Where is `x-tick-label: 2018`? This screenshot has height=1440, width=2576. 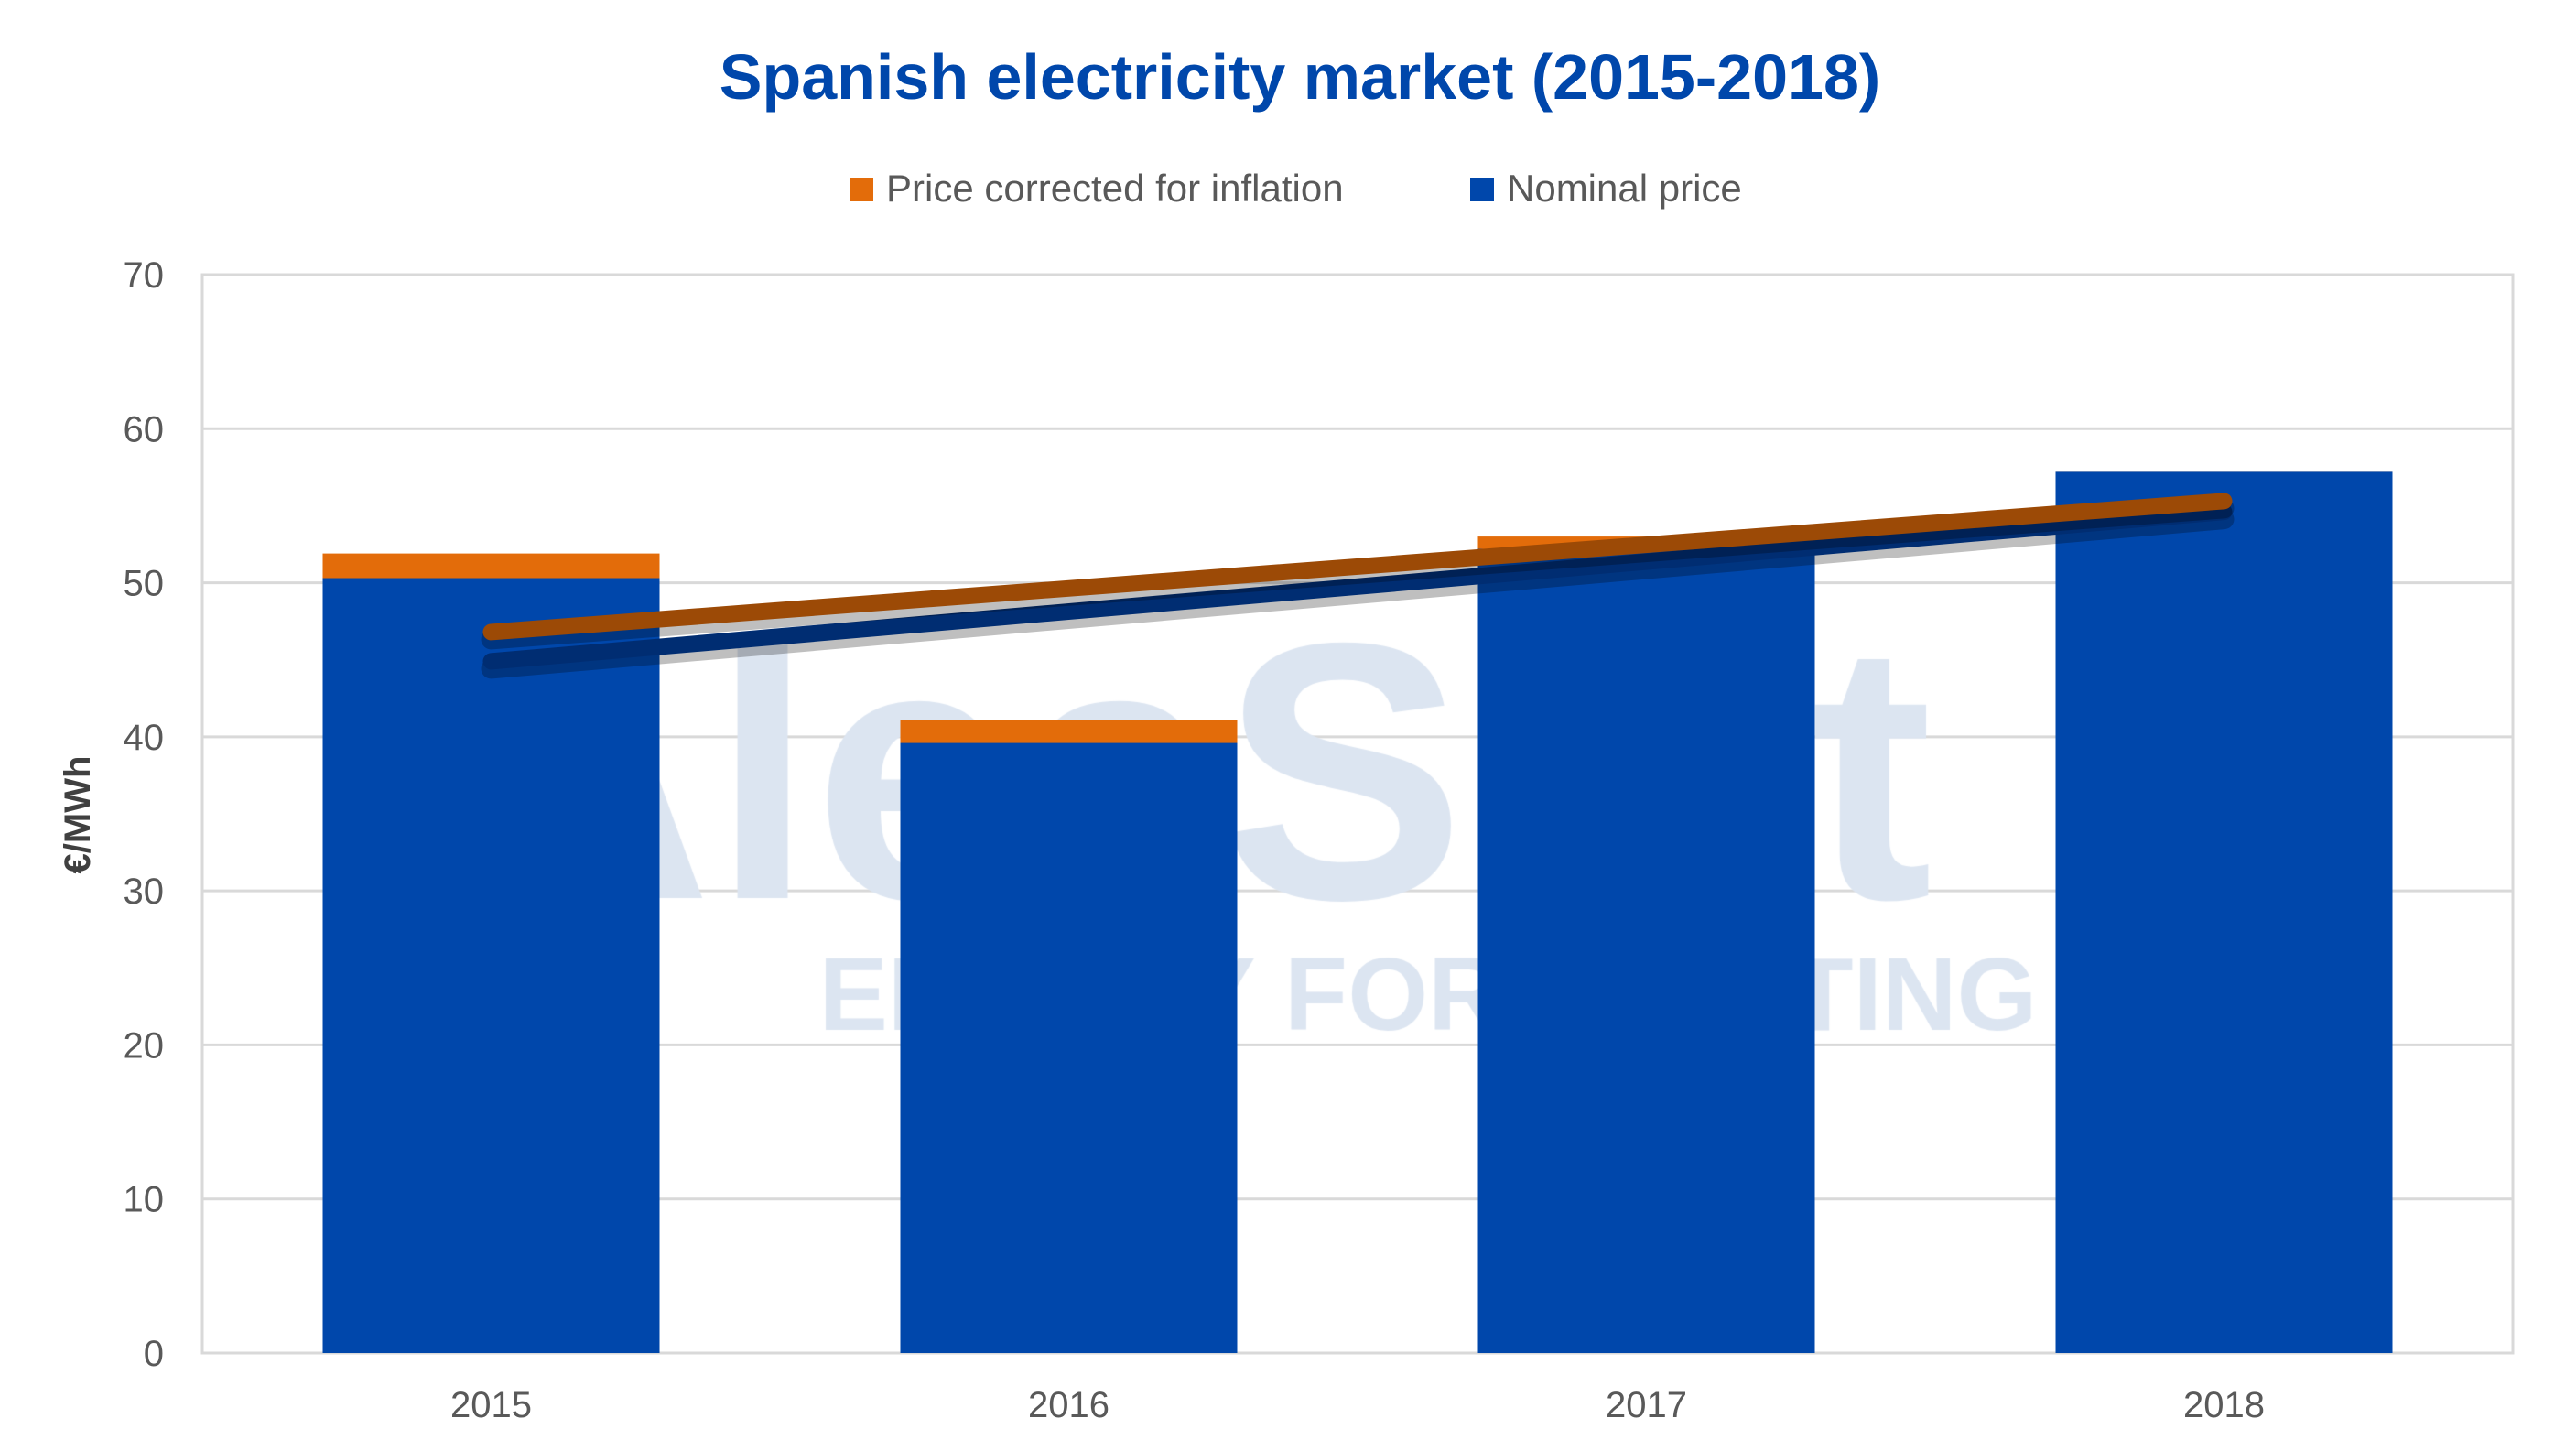 x-tick-label: 2018 is located at coordinates (2224, 1405).